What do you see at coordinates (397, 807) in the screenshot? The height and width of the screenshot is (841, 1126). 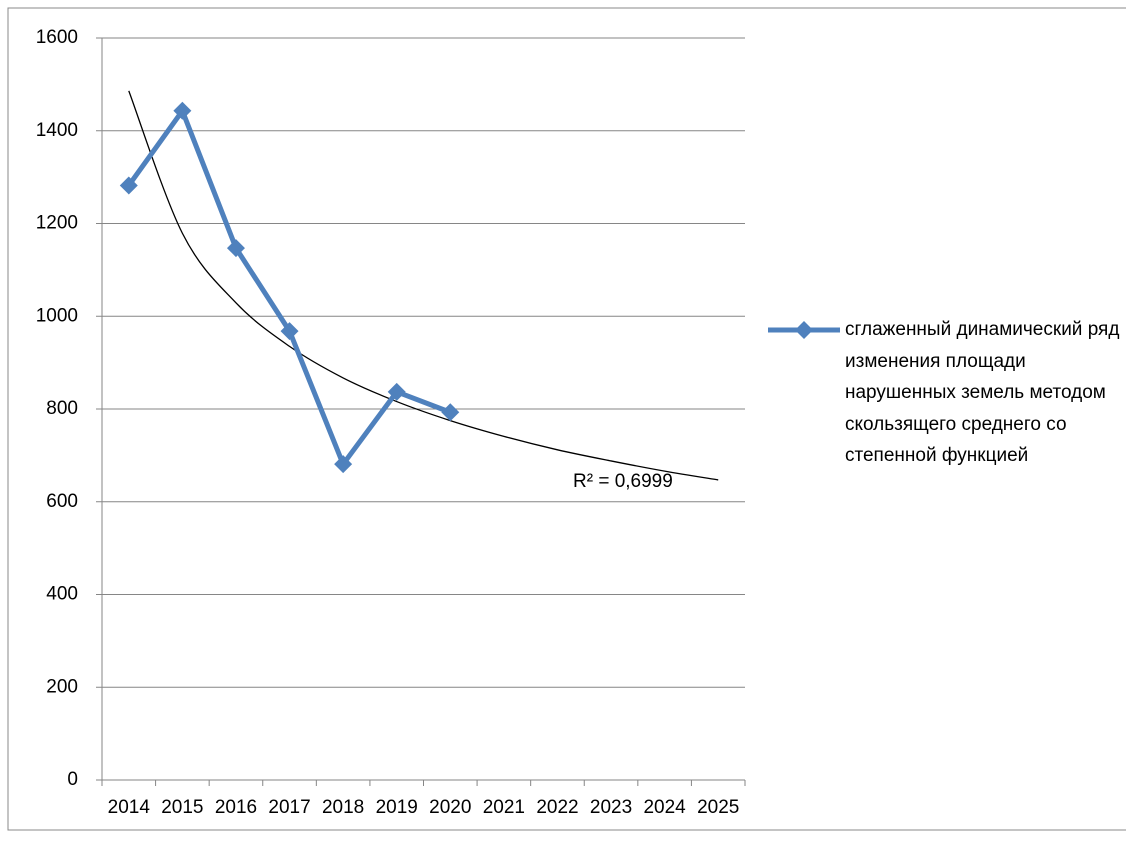 I see `x-tick-label: 2019` at bounding box center [397, 807].